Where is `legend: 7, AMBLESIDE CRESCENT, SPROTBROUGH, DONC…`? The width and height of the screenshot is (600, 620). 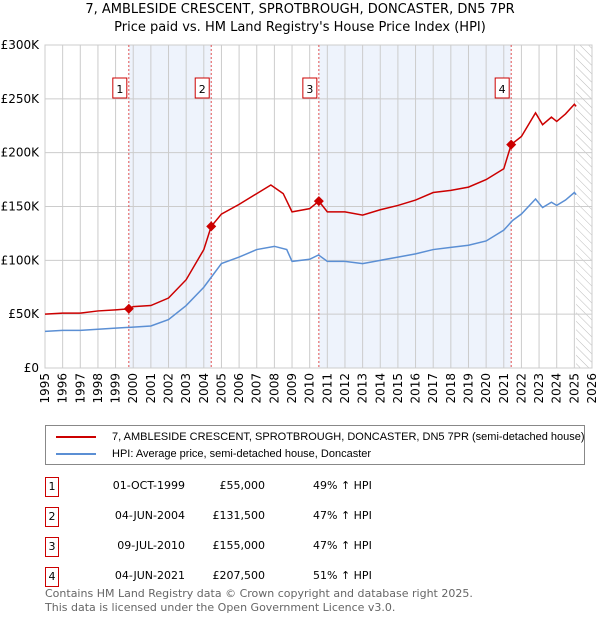 legend: 7, AMBLESIDE CRESCENT, SPROTBROUGH, DONC… is located at coordinates (315, 445).